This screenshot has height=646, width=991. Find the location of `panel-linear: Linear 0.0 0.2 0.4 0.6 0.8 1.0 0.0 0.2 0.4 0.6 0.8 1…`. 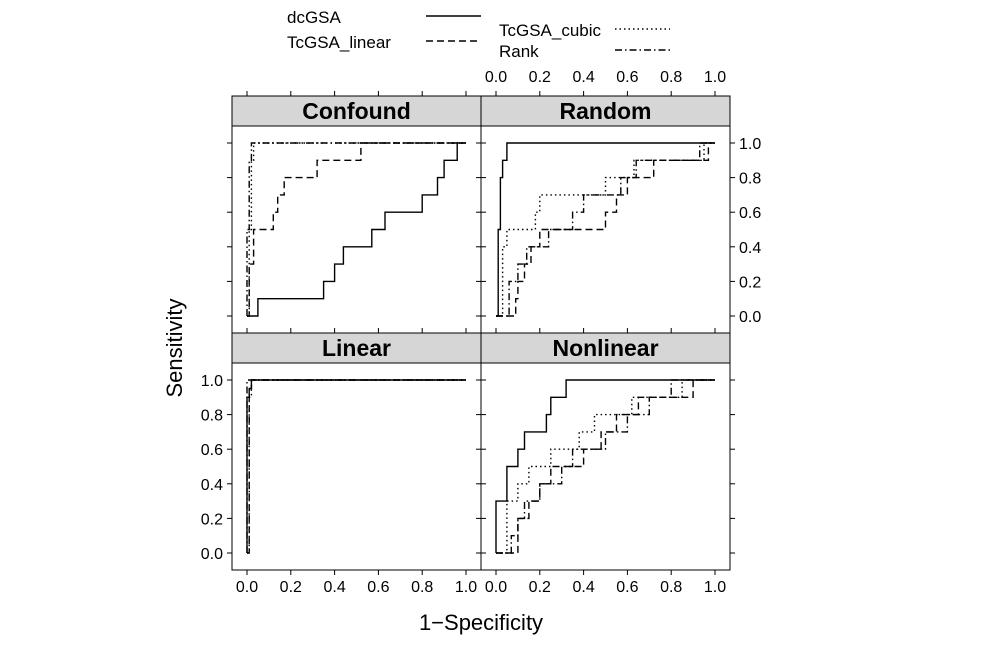

panel-linear: Linear 0.0 0.2 0.4 0.6 0.8 1.0 0.0 0.2 0.4 0.6 0.8 1… is located at coordinates (343, 462).